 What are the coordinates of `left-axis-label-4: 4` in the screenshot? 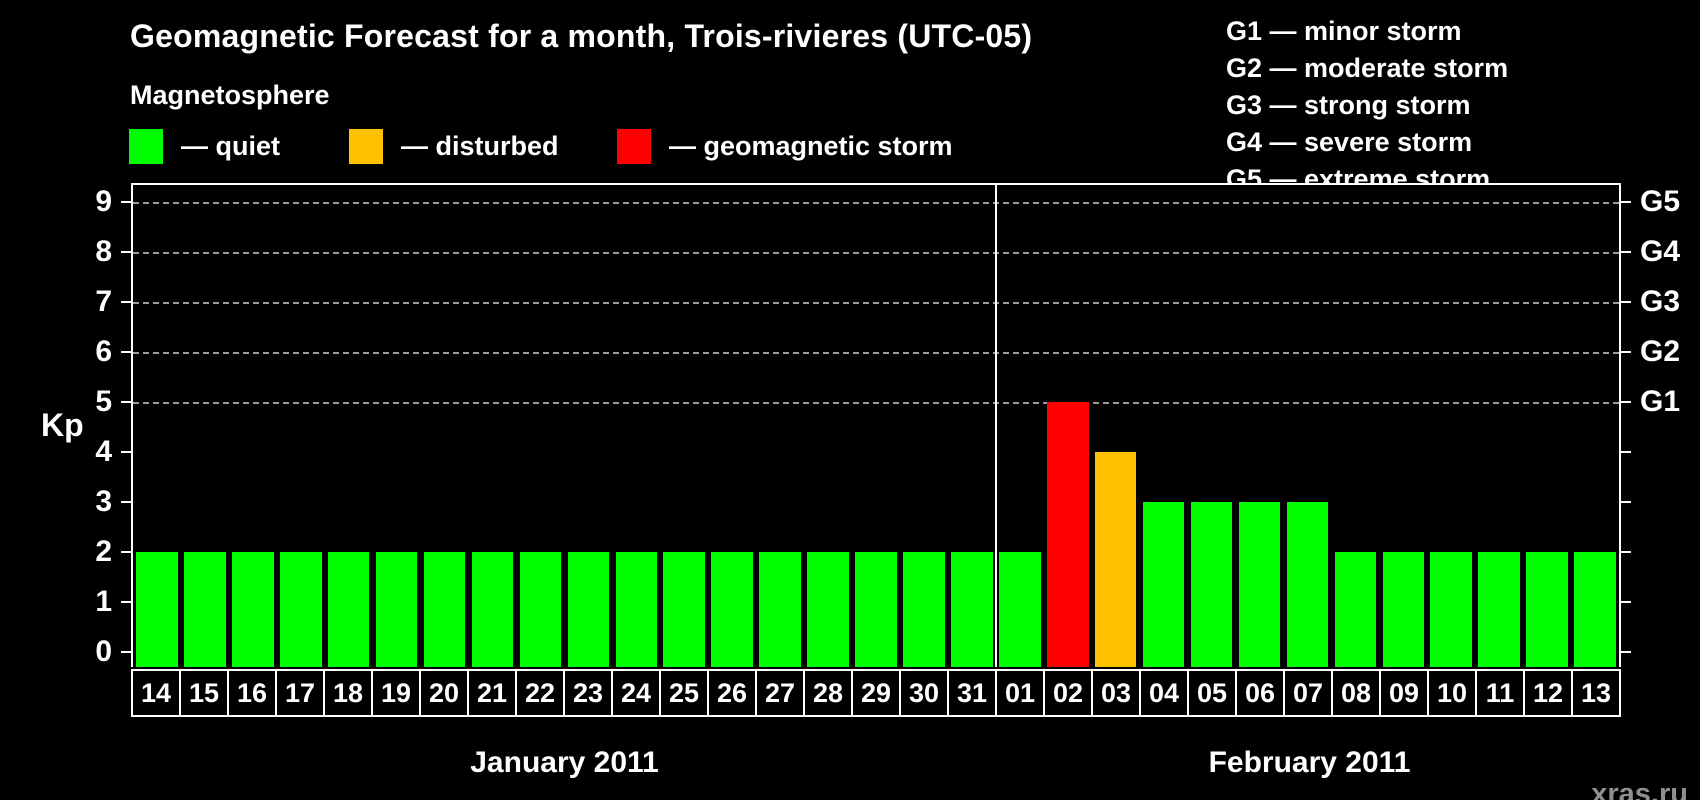 It's located at (103, 451).